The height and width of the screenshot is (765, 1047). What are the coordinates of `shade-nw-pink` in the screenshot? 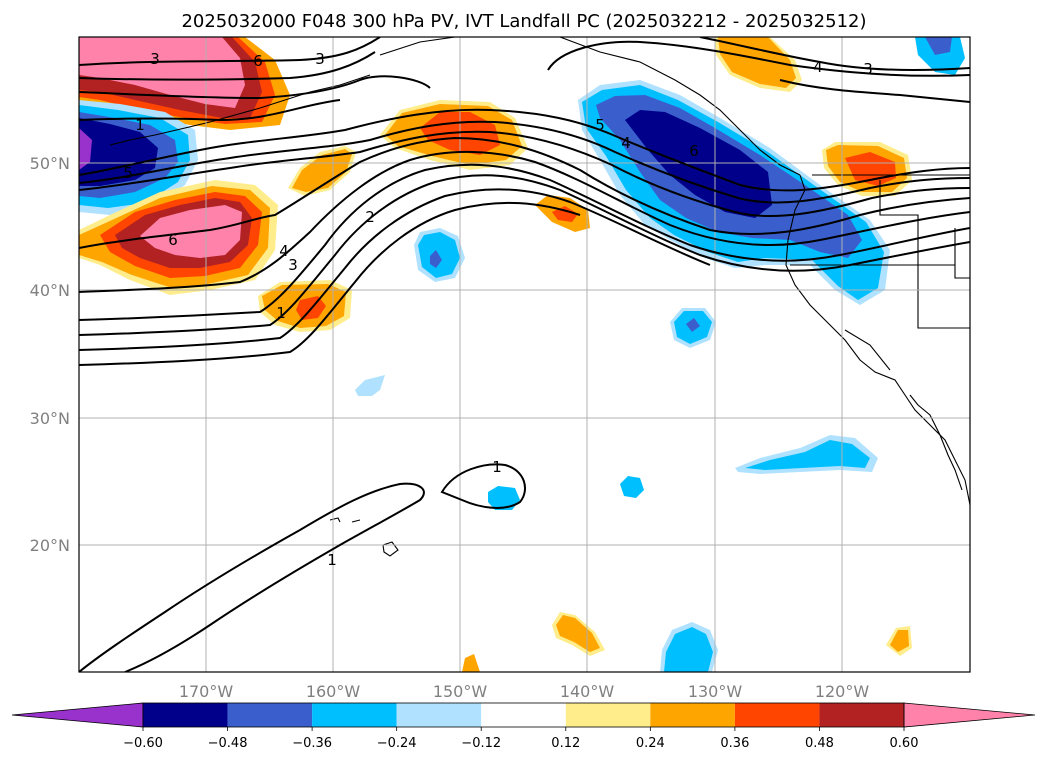 It's located at (162, 72).